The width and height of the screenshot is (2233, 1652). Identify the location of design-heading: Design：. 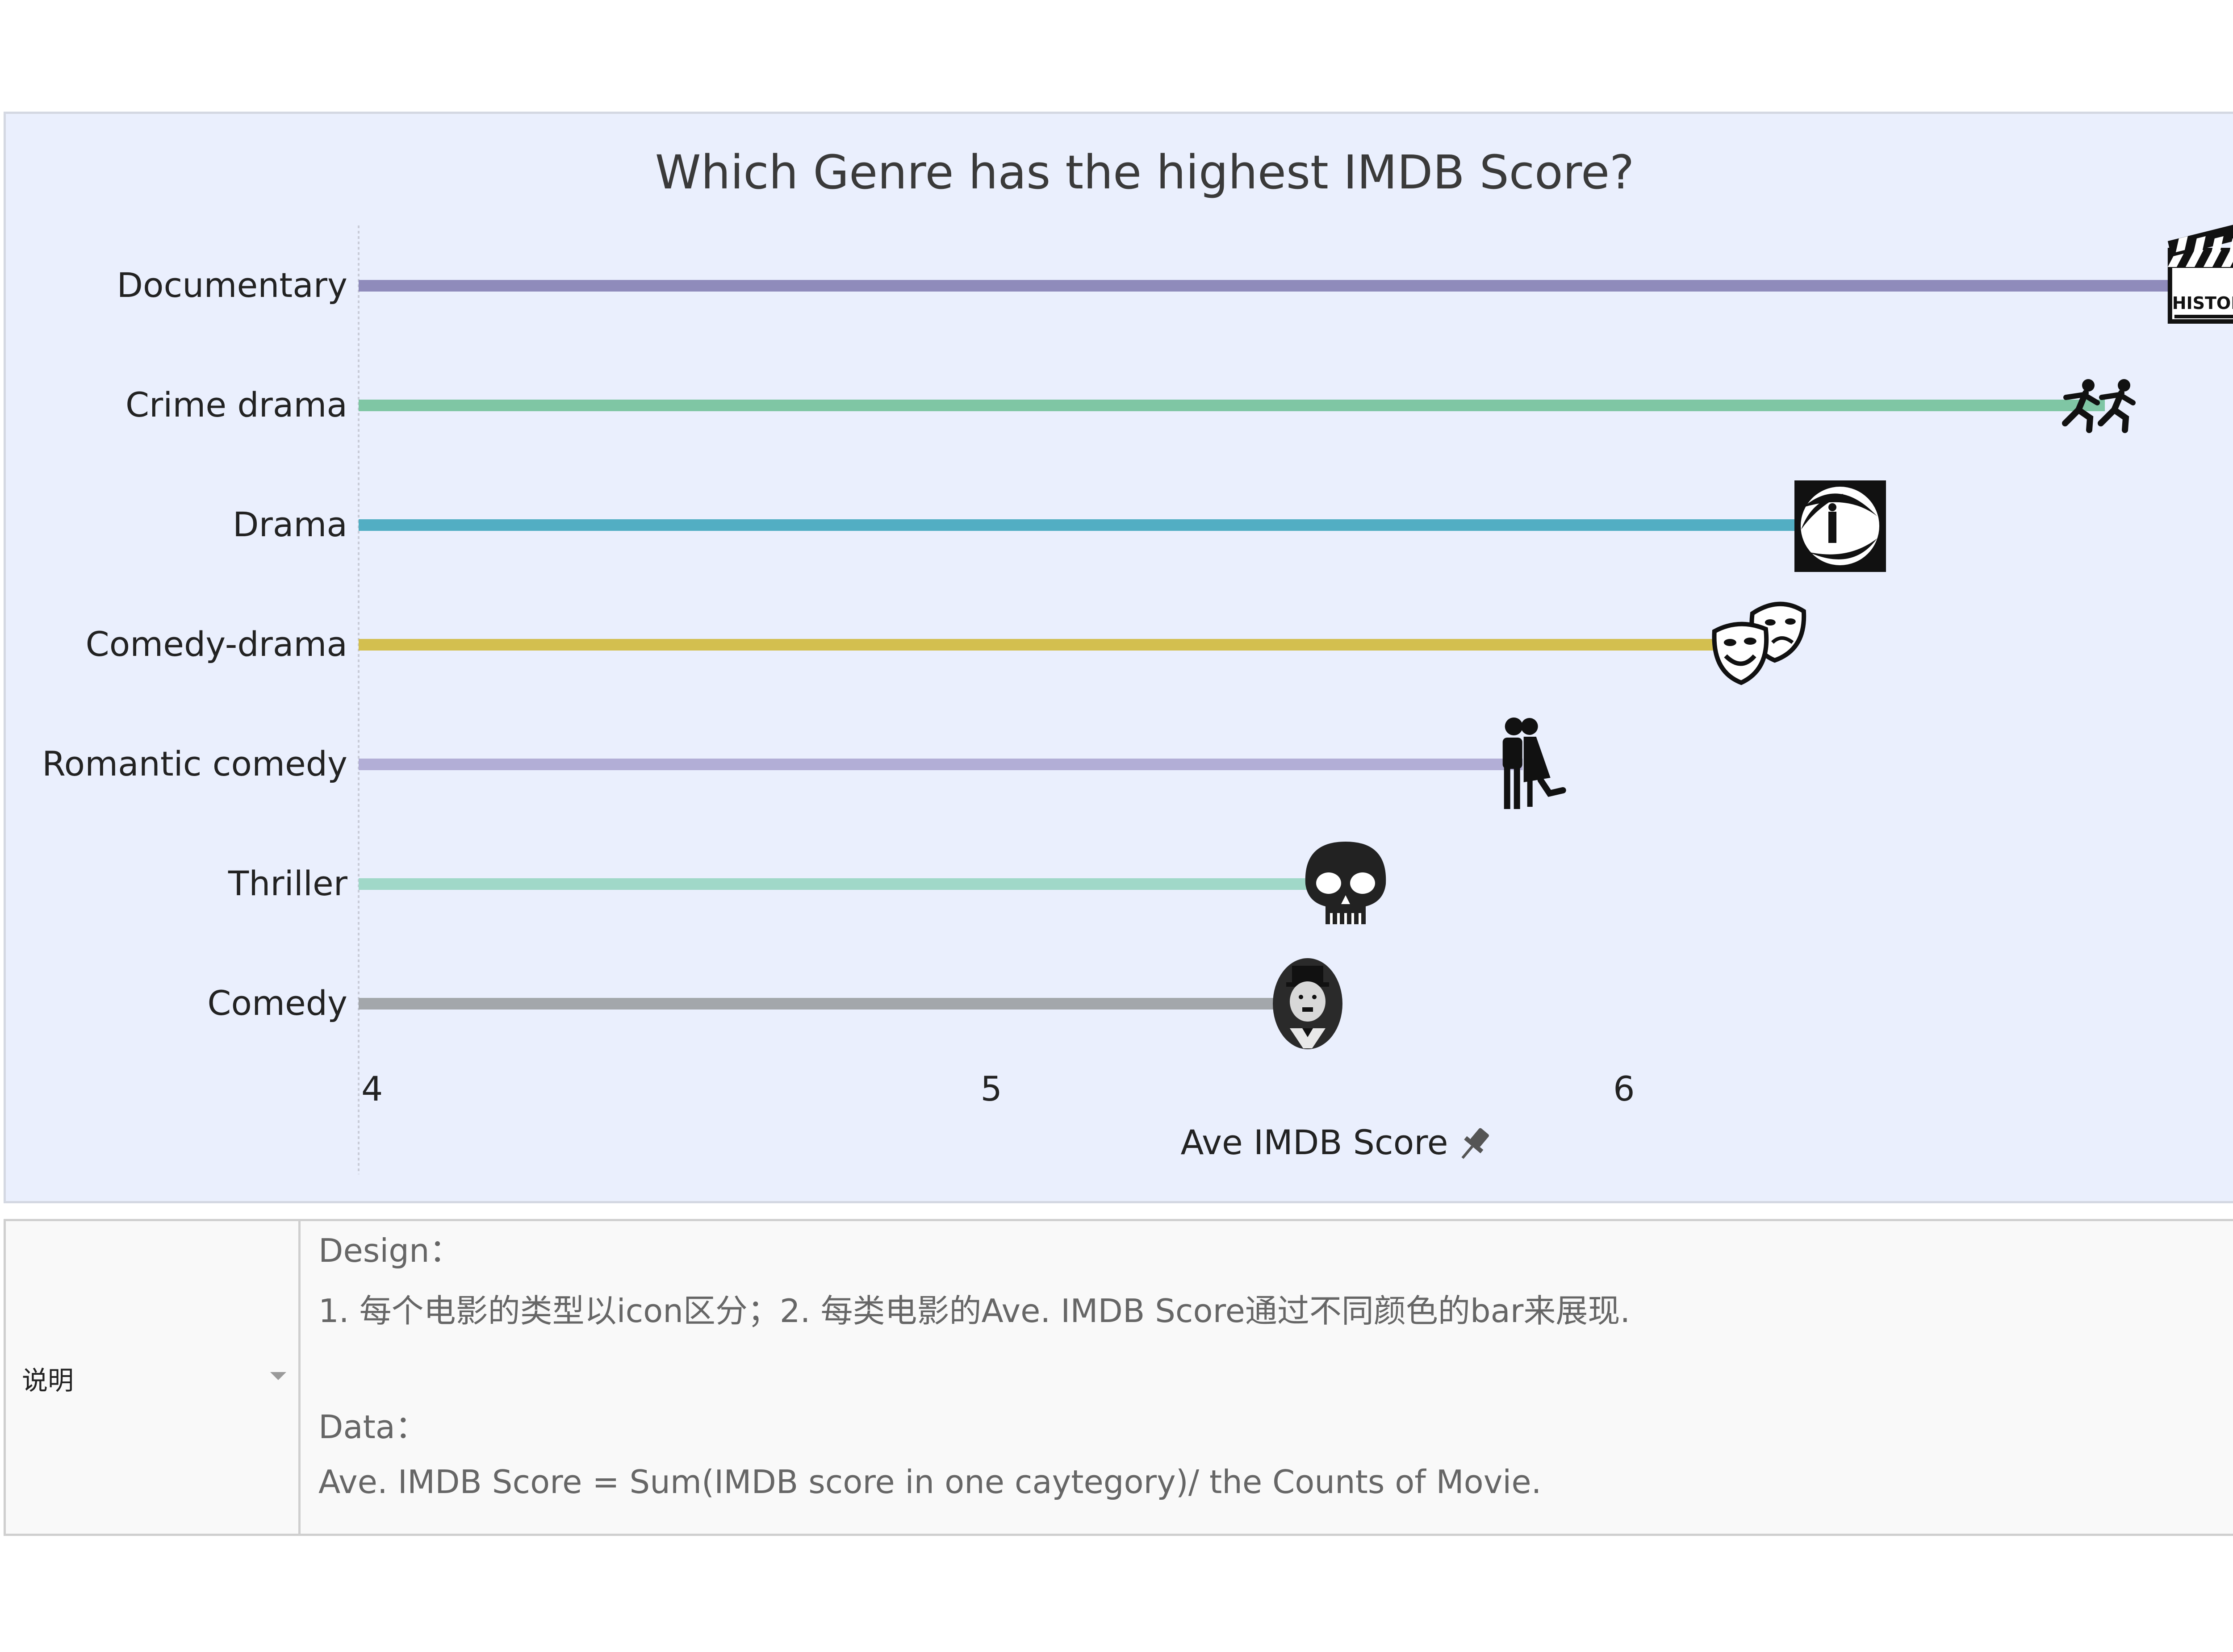
(390, 1250).